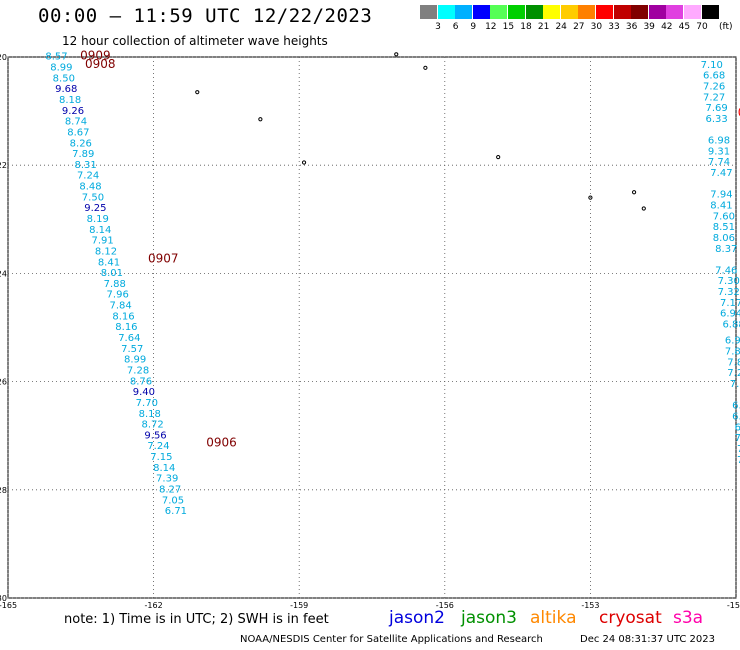 This screenshot has height=650, width=740. I want to click on latitude-tick-label: -28, so click(3, 490).